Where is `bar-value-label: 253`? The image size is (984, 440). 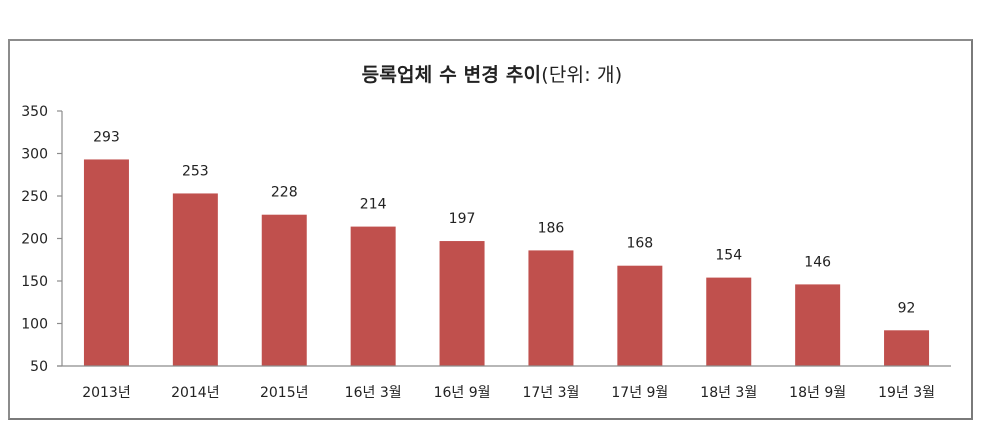 bar-value-label: 253 is located at coordinates (195, 171).